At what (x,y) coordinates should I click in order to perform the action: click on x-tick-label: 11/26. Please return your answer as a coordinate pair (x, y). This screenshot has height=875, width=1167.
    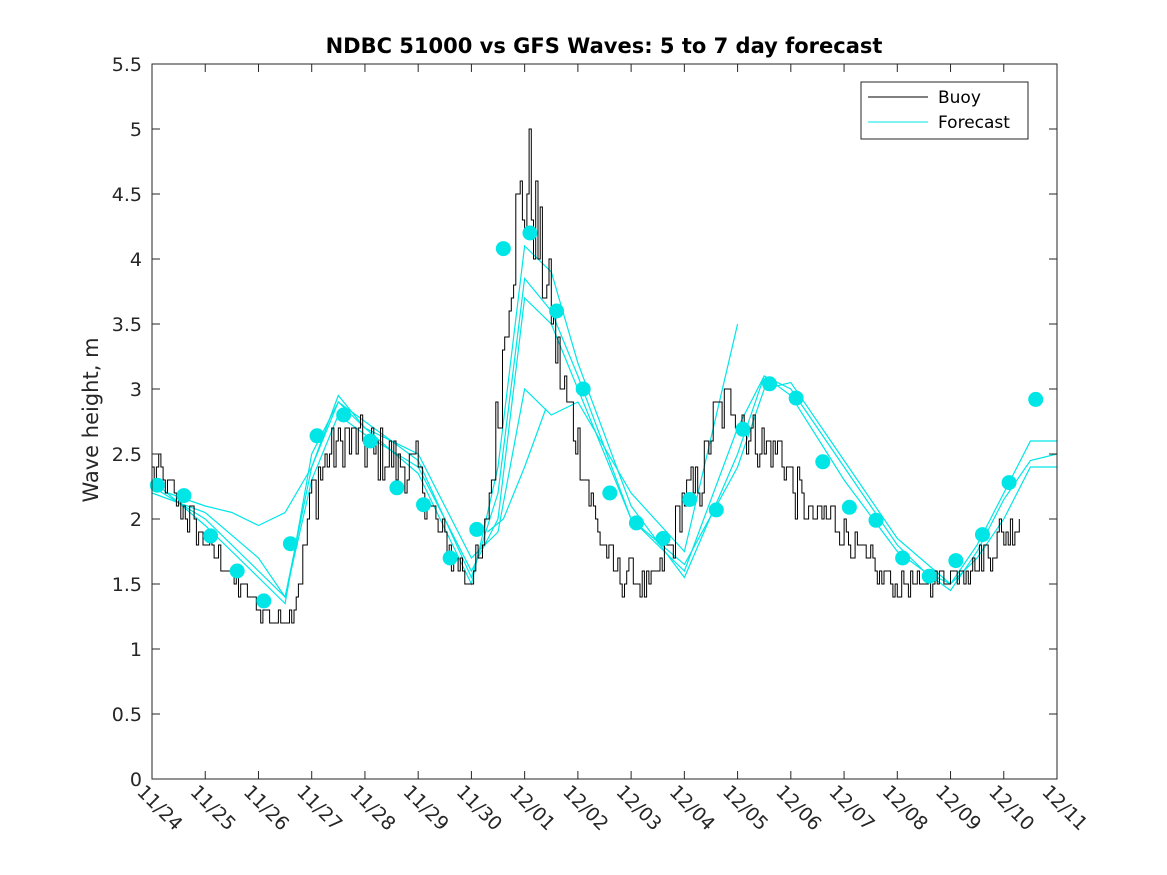
    Looking at the image, I should click on (266, 808).